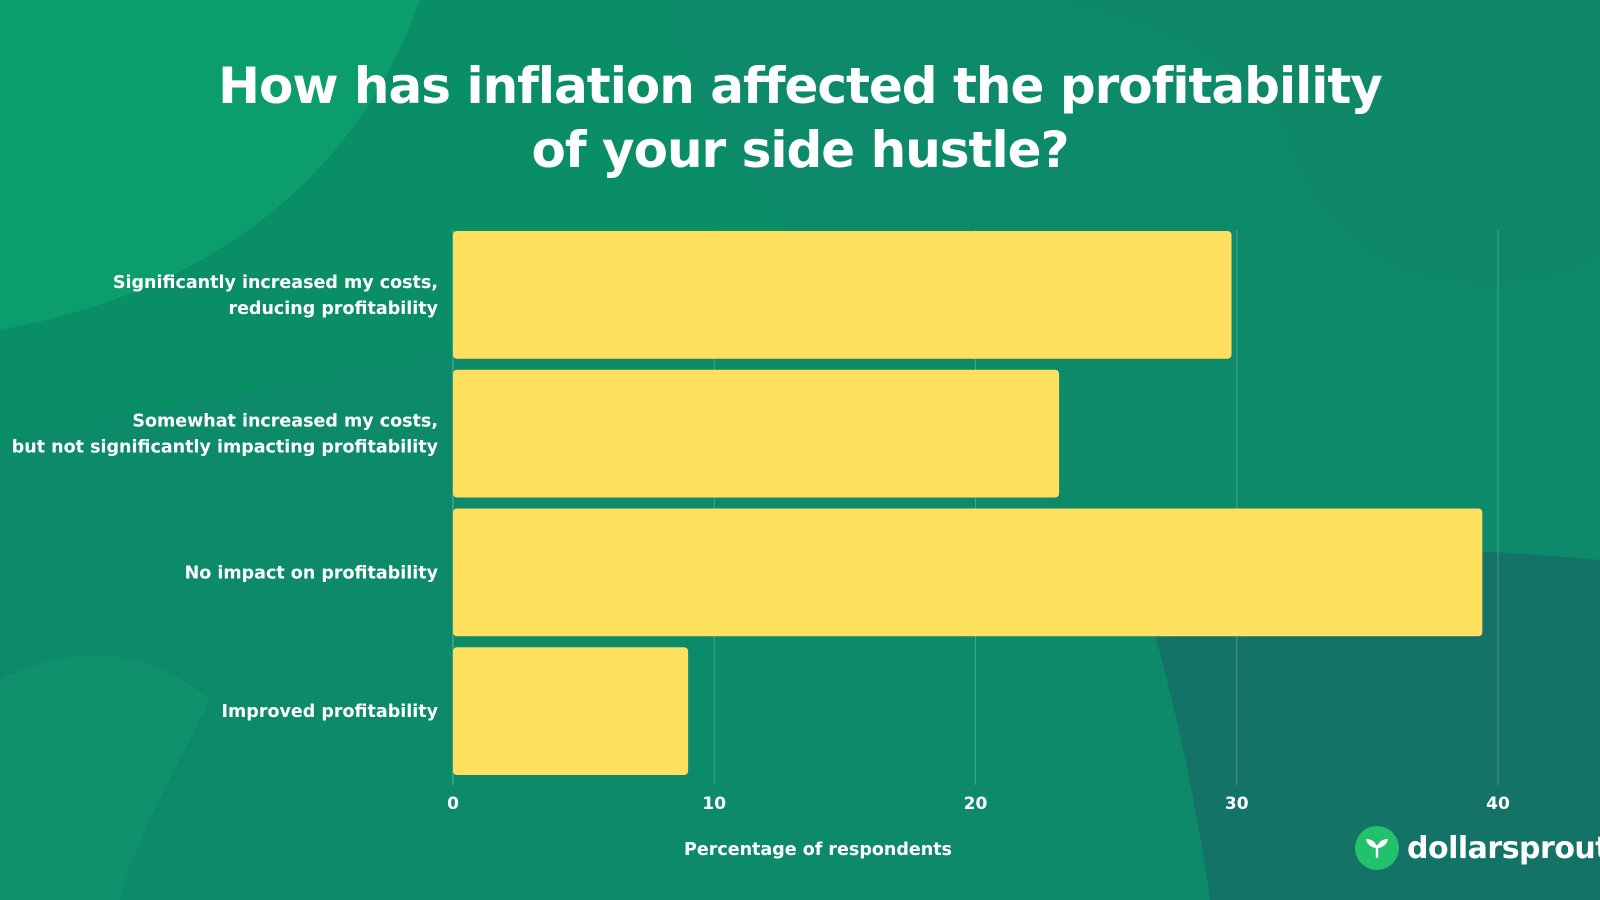 The width and height of the screenshot is (1600, 900). I want to click on brand-logo: dollarsprout, so click(1477, 848).